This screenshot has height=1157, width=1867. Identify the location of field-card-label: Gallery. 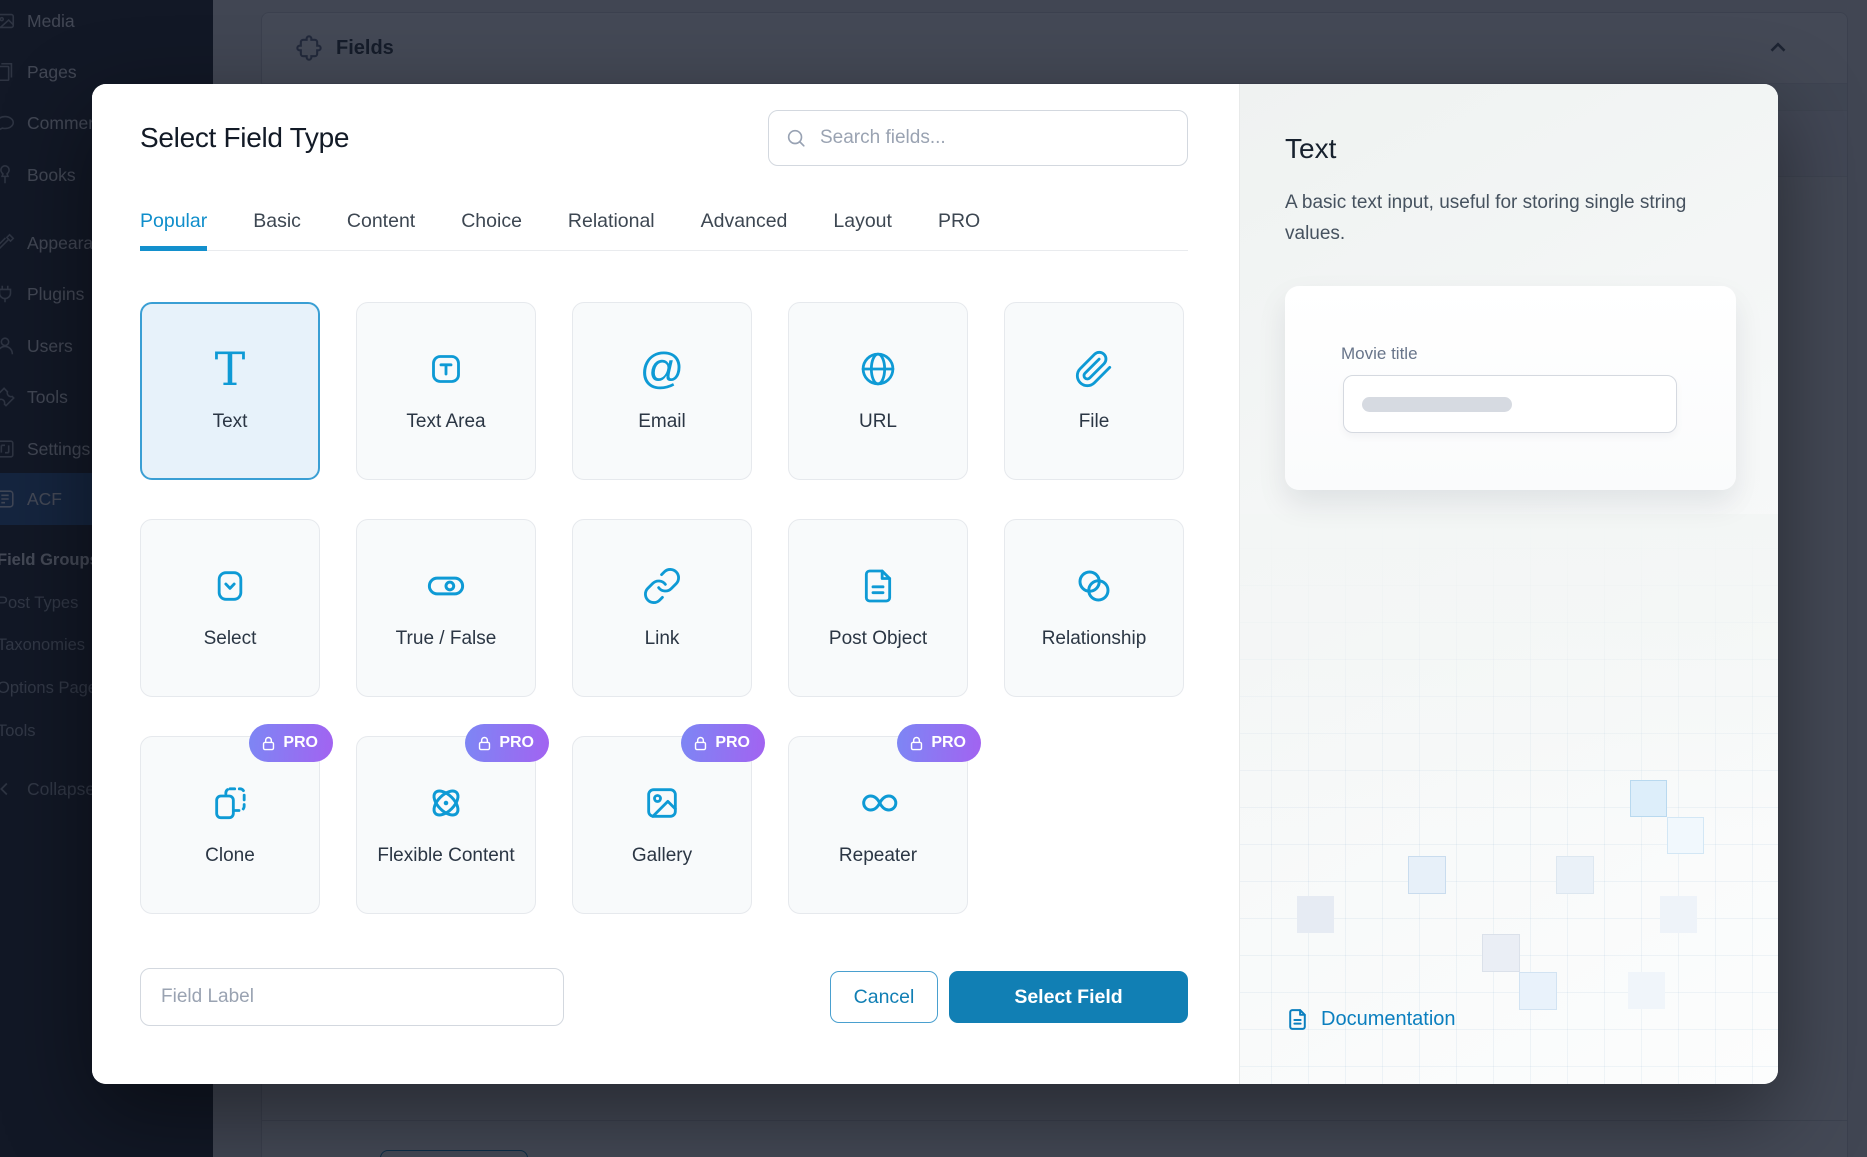
(662, 855).